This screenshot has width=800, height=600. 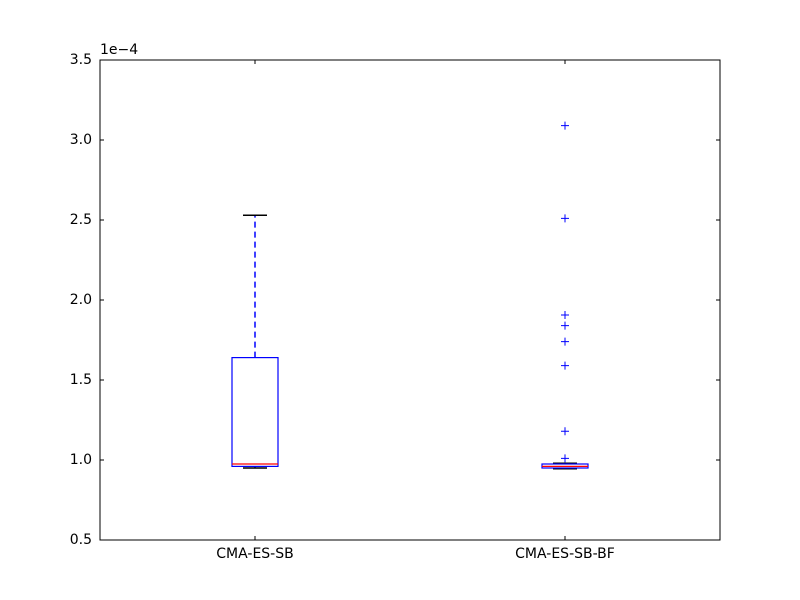 What do you see at coordinates (81, 380) in the screenshot?
I see `y-tick-label: 1.5` at bounding box center [81, 380].